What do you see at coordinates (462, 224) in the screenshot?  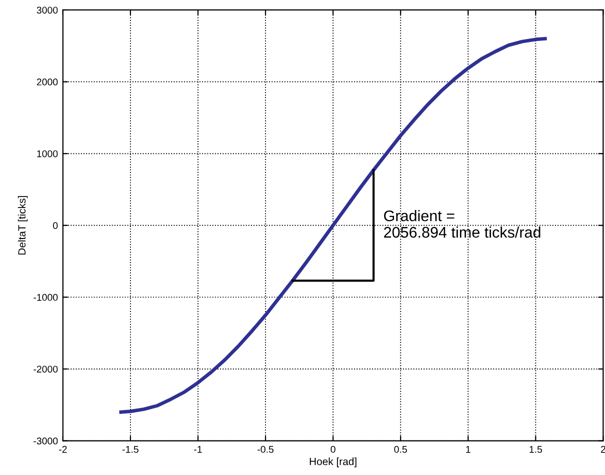 I see `annotation: Gradient = 2056.894 time ticks/rad` at bounding box center [462, 224].